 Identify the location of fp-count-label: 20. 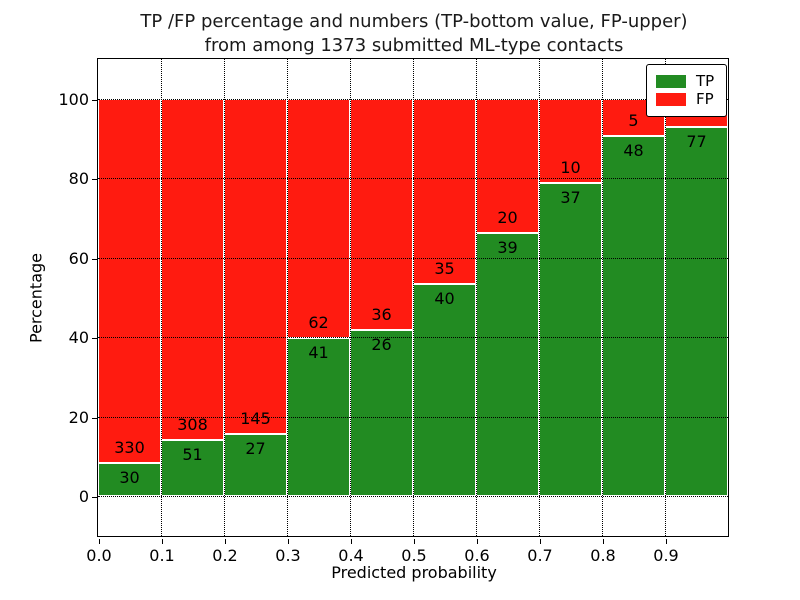
(507, 218).